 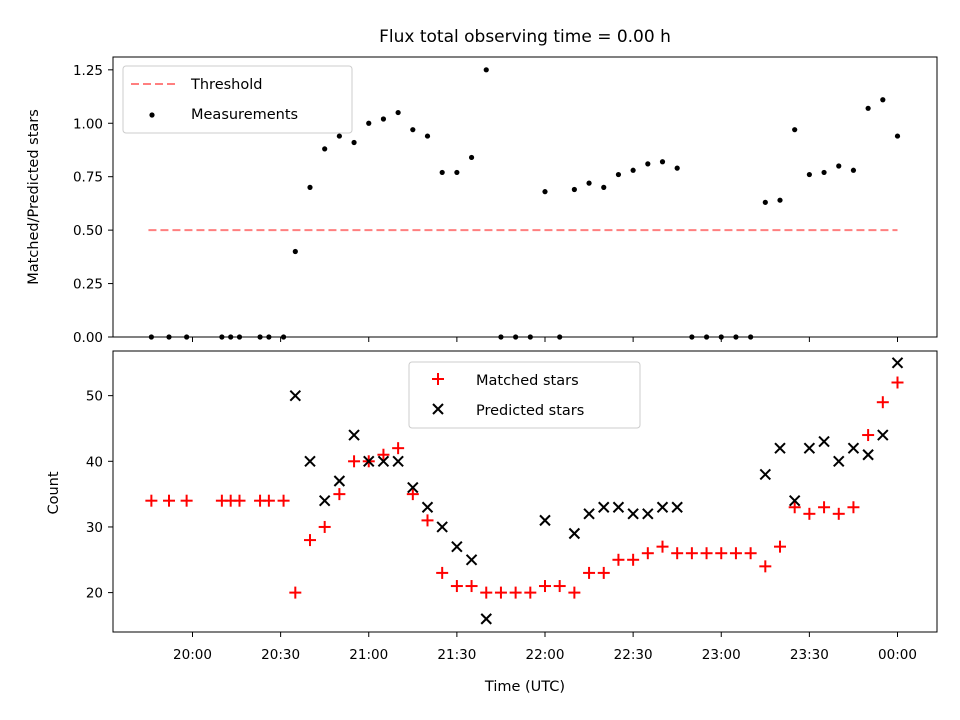 What do you see at coordinates (88, 71) in the screenshot?
I see `top-y-tick-label: 1.25` at bounding box center [88, 71].